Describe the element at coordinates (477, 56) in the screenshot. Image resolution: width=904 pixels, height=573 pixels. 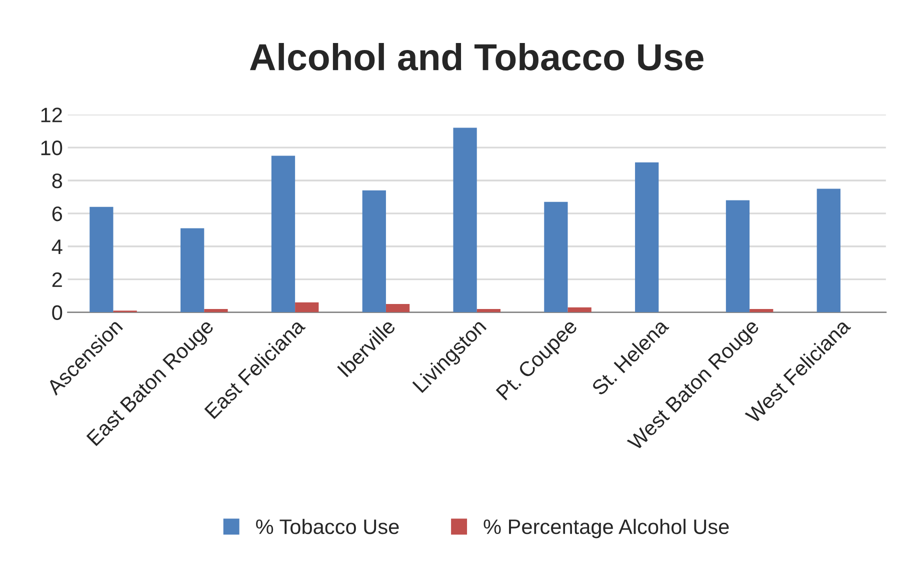
I see `chart-title: Alcohol and Tobacco Use` at that location.